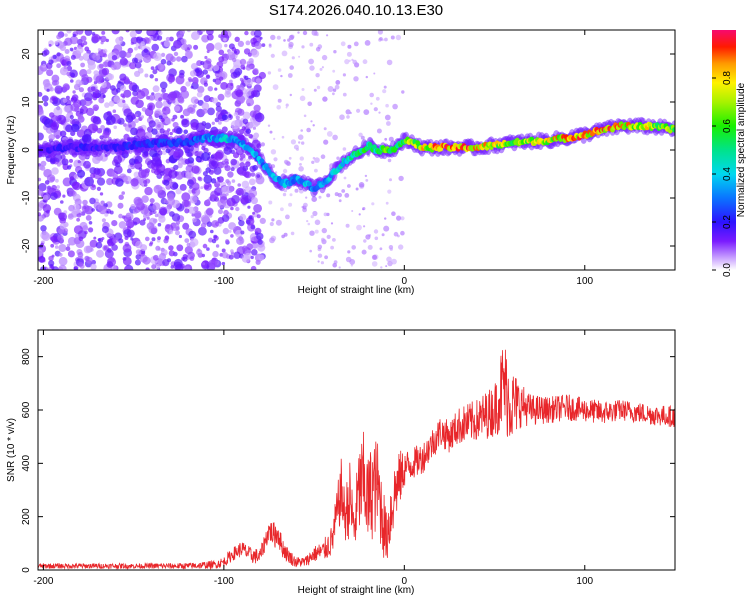 Image resolution: width=750 pixels, height=600 pixels. Describe the element at coordinates (26, 54) in the screenshot. I see `y-tick-label: 20` at that location.